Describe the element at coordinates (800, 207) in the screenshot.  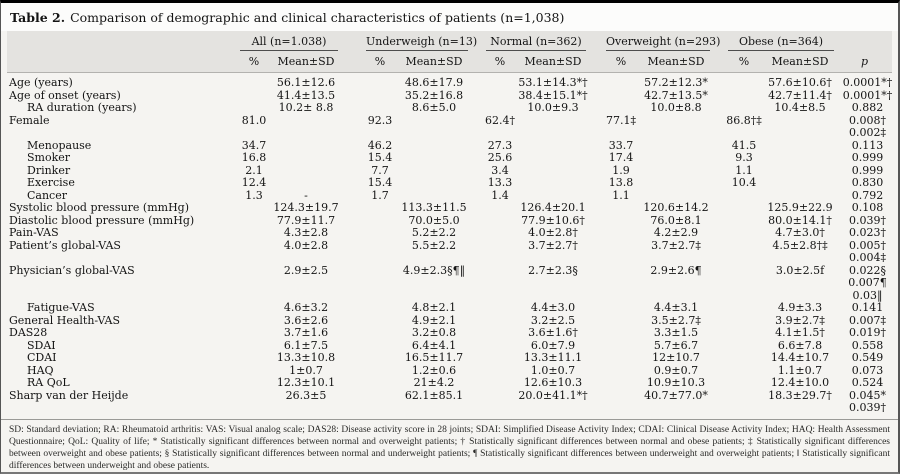
I see `mean-sd-value: 125.9±22.9` at that location.